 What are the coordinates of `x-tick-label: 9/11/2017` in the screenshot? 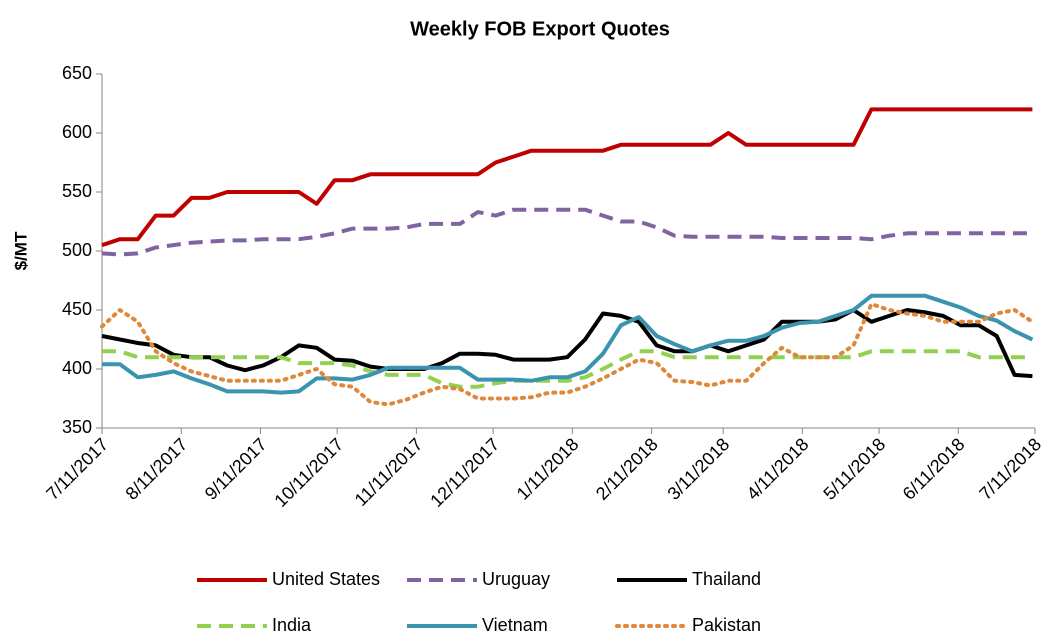 It's located at (236, 469).